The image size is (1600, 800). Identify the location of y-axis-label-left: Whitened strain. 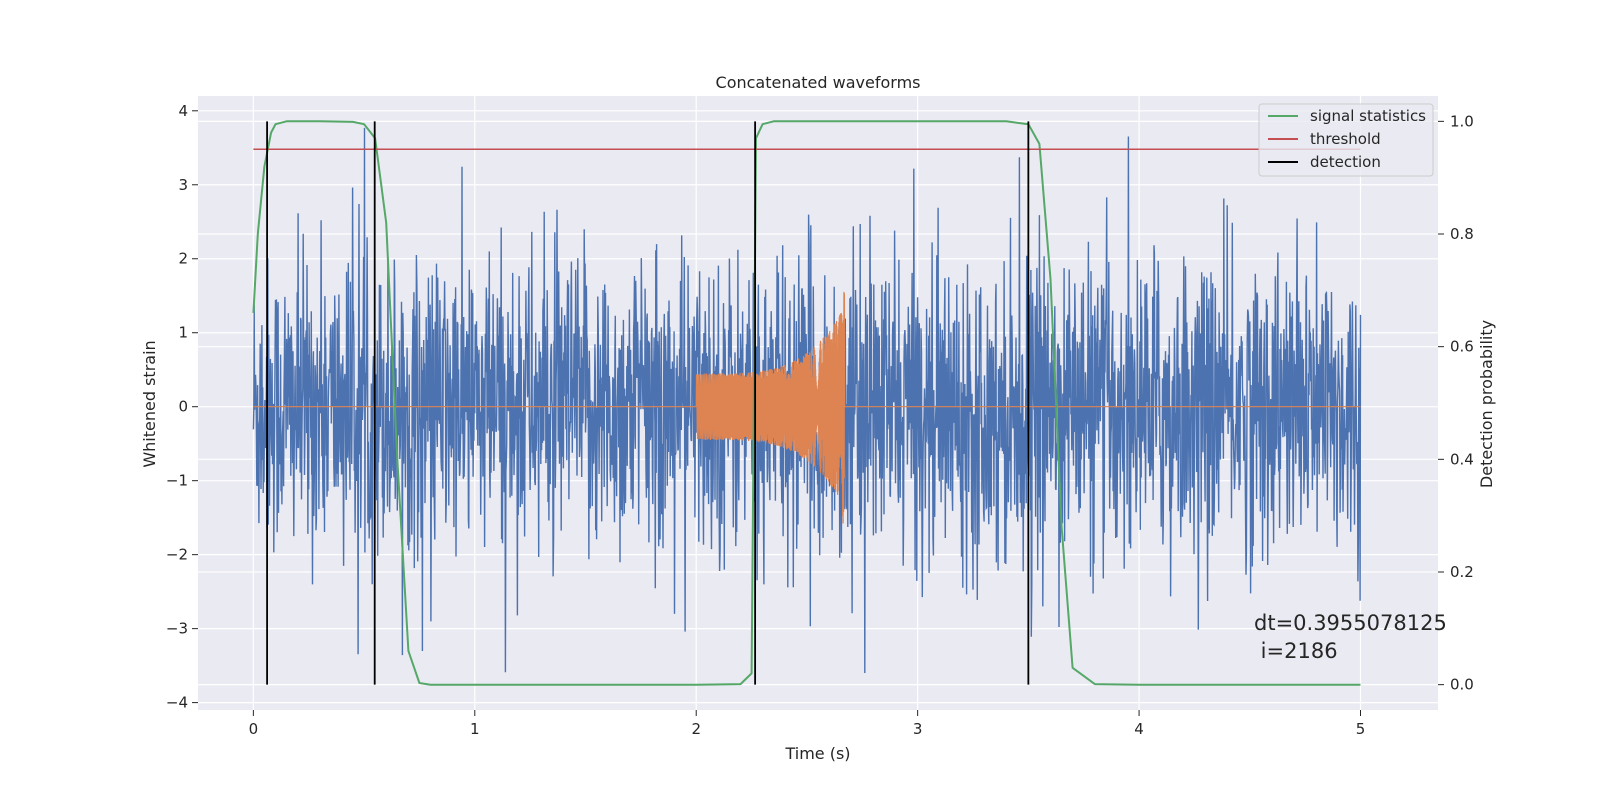
(149, 403).